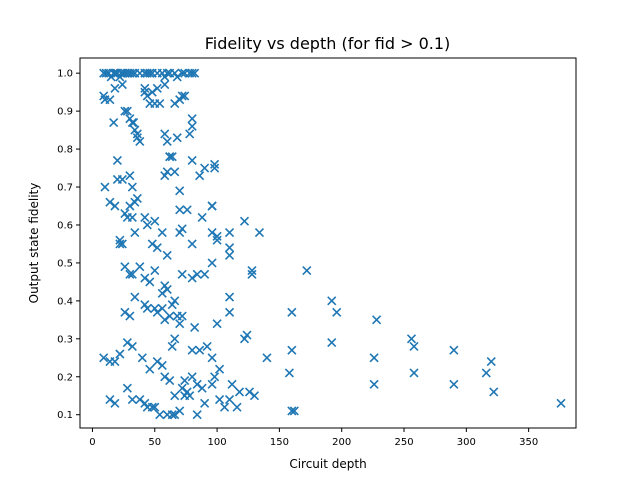 Image resolution: width=640 pixels, height=480 pixels. Describe the element at coordinates (279, 442) in the screenshot. I see `x-tick-label: 150` at that location.